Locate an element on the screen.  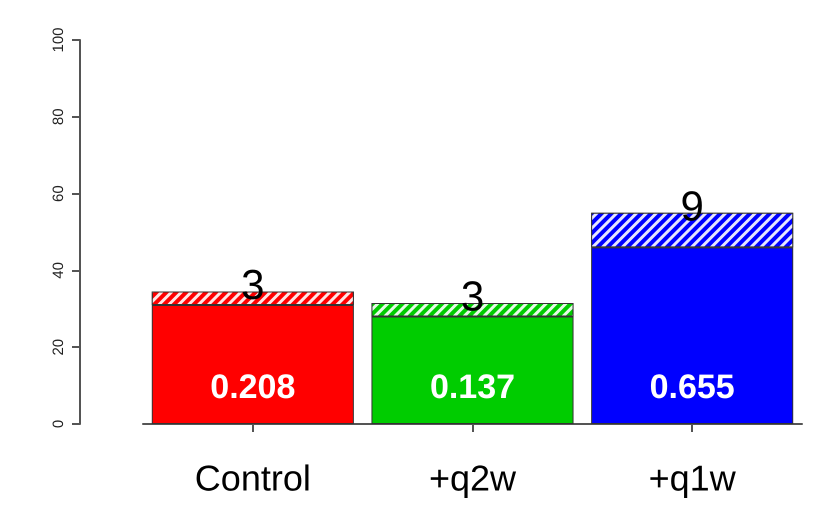
y-tick-label: 40 is located at coordinates (58, 270).